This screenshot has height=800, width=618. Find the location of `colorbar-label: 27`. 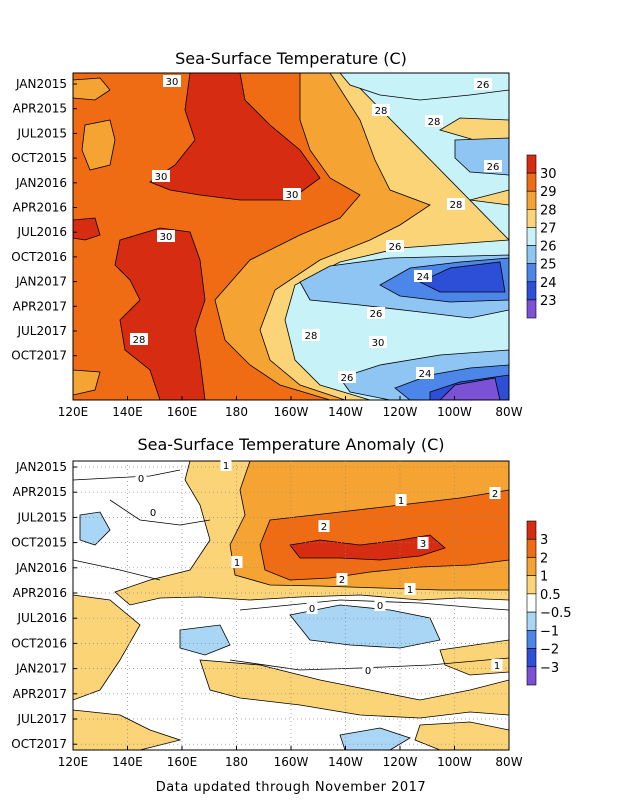

colorbar-label: 27 is located at coordinates (548, 228).